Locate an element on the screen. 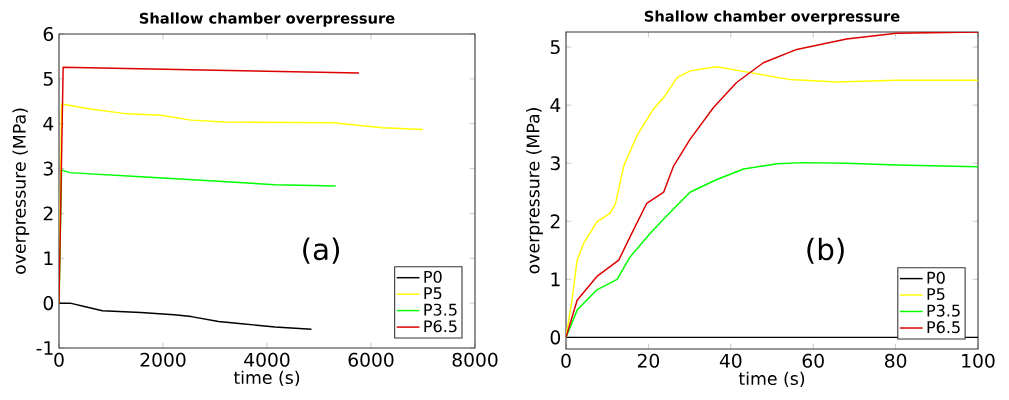 This screenshot has height=400, width=1009. annotation: (a) is located at coordinates (321, 250).